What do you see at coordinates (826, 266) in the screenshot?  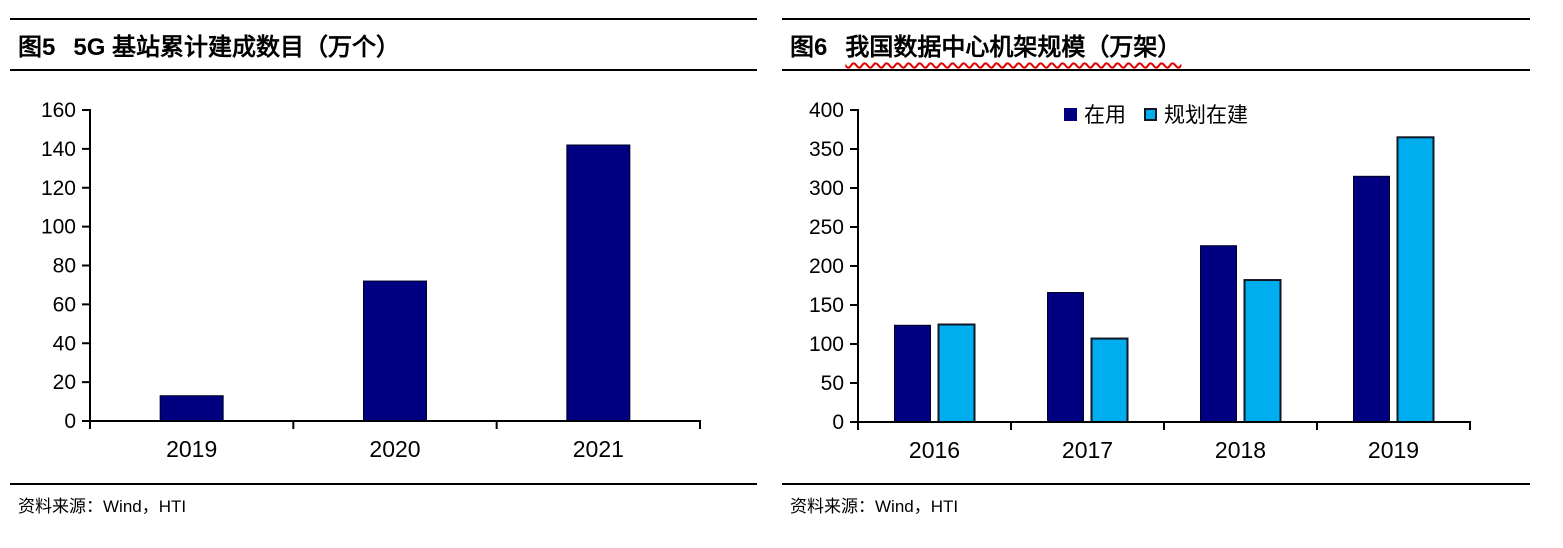 I see `y-tick-label: 200` at bounding box center [826, 266].